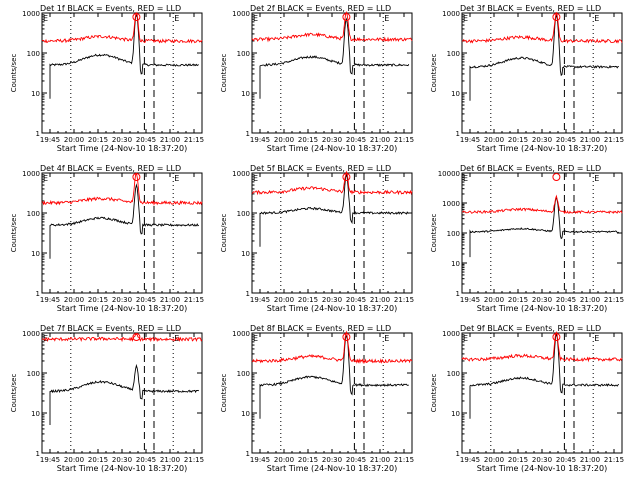 The image size is (640, 484). What do you see at coordinates (530, 168) in the screenshot?
I see `panel-title: Det 6f BLACK = Events, RED = LLD` at bounding box center [530, 168].